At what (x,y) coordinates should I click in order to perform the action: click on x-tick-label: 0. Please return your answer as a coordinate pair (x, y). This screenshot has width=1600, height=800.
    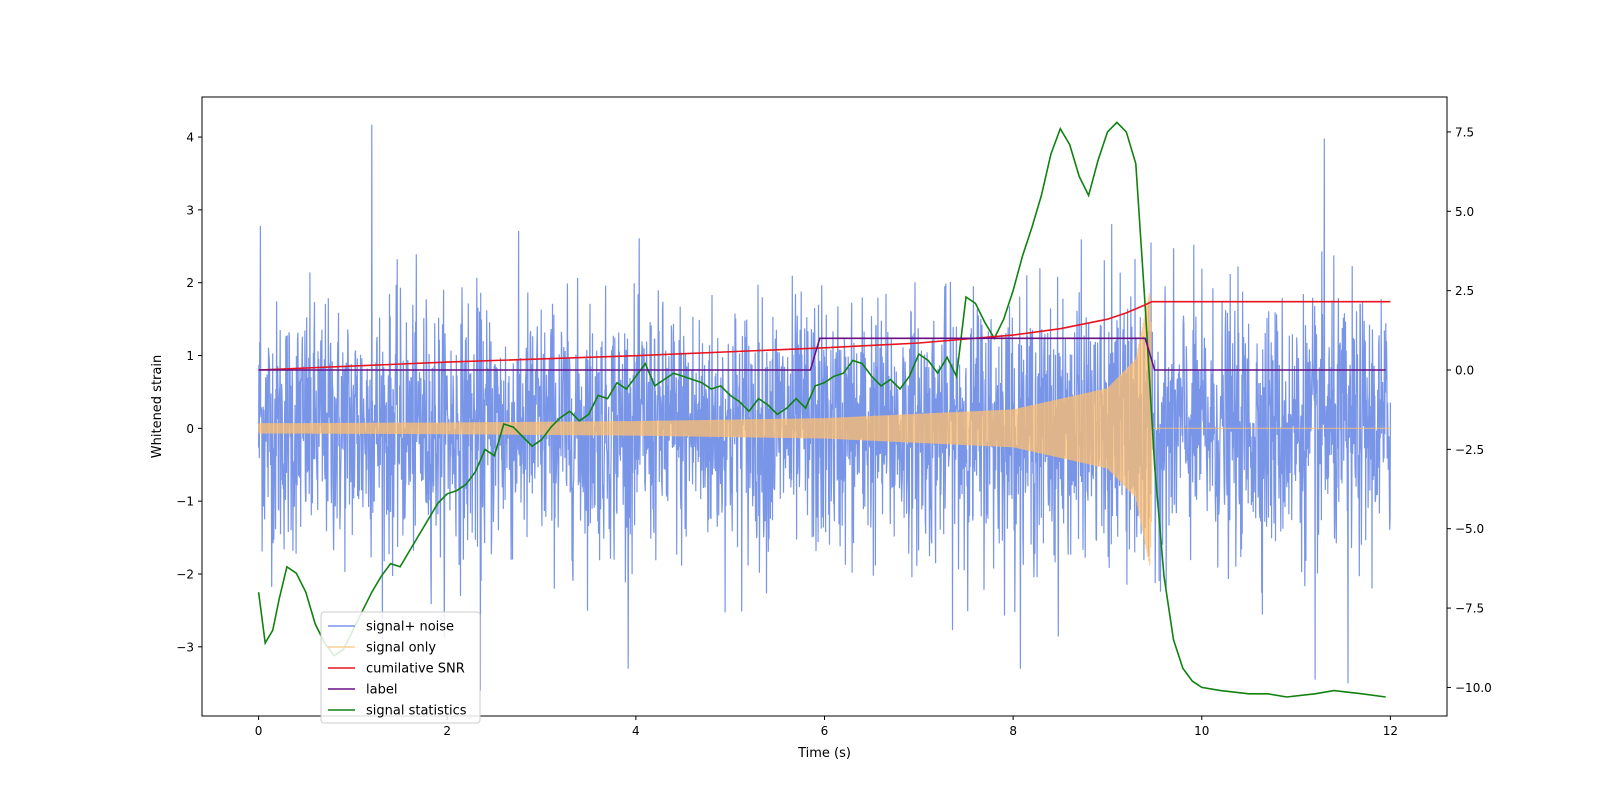
    Looking at the image, I should click on (259, 731).